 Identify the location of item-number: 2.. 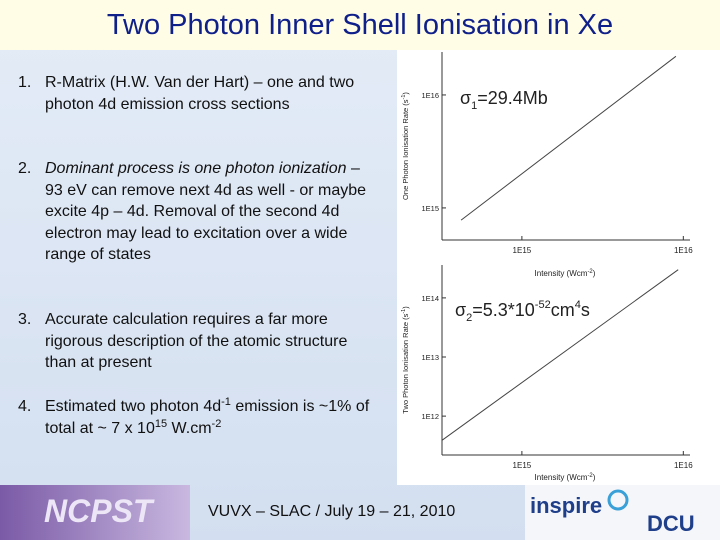
(25, 168).